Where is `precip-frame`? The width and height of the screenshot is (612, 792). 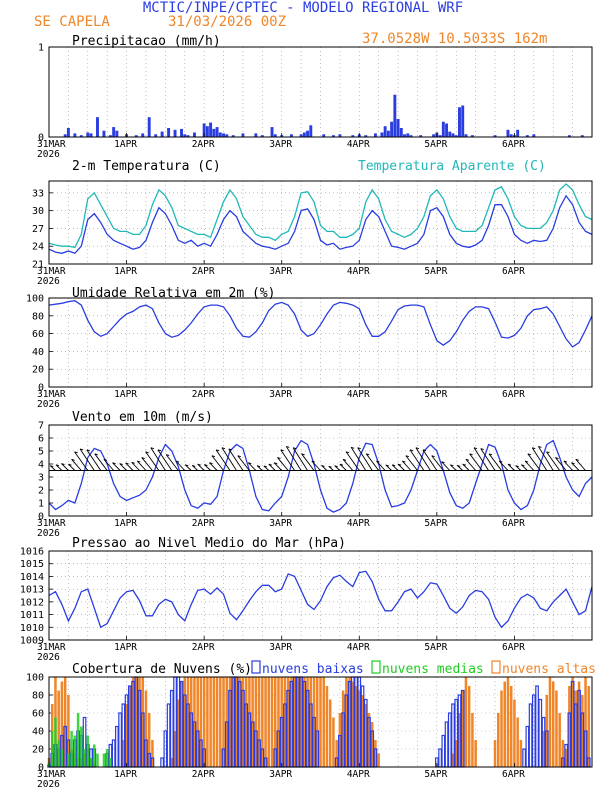 precip-frame is located at coordinates (320, 92).